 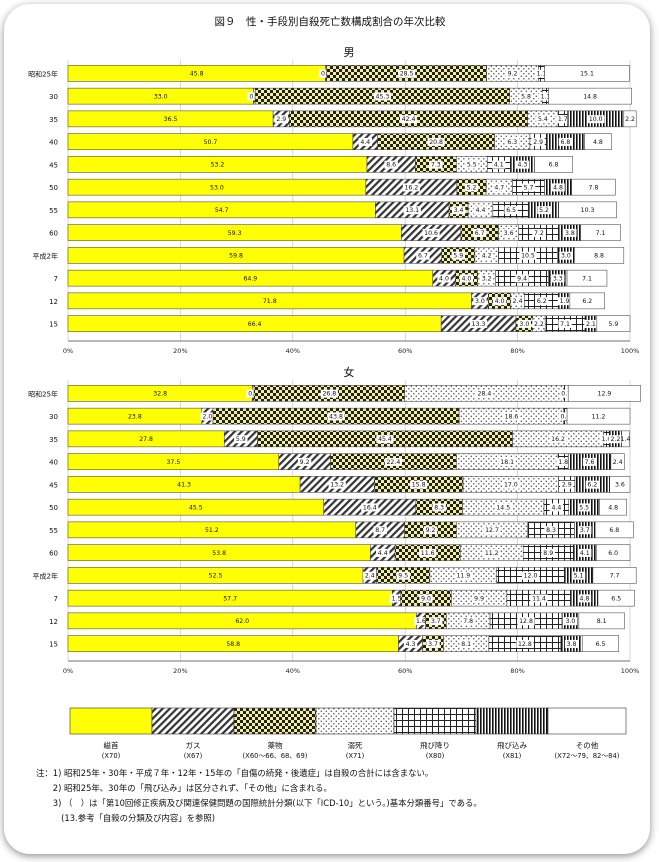 What do you see at coordinates (565, 324) in the screenshot?
I see `data-label: 7.1` at bounding box center [565, 324].